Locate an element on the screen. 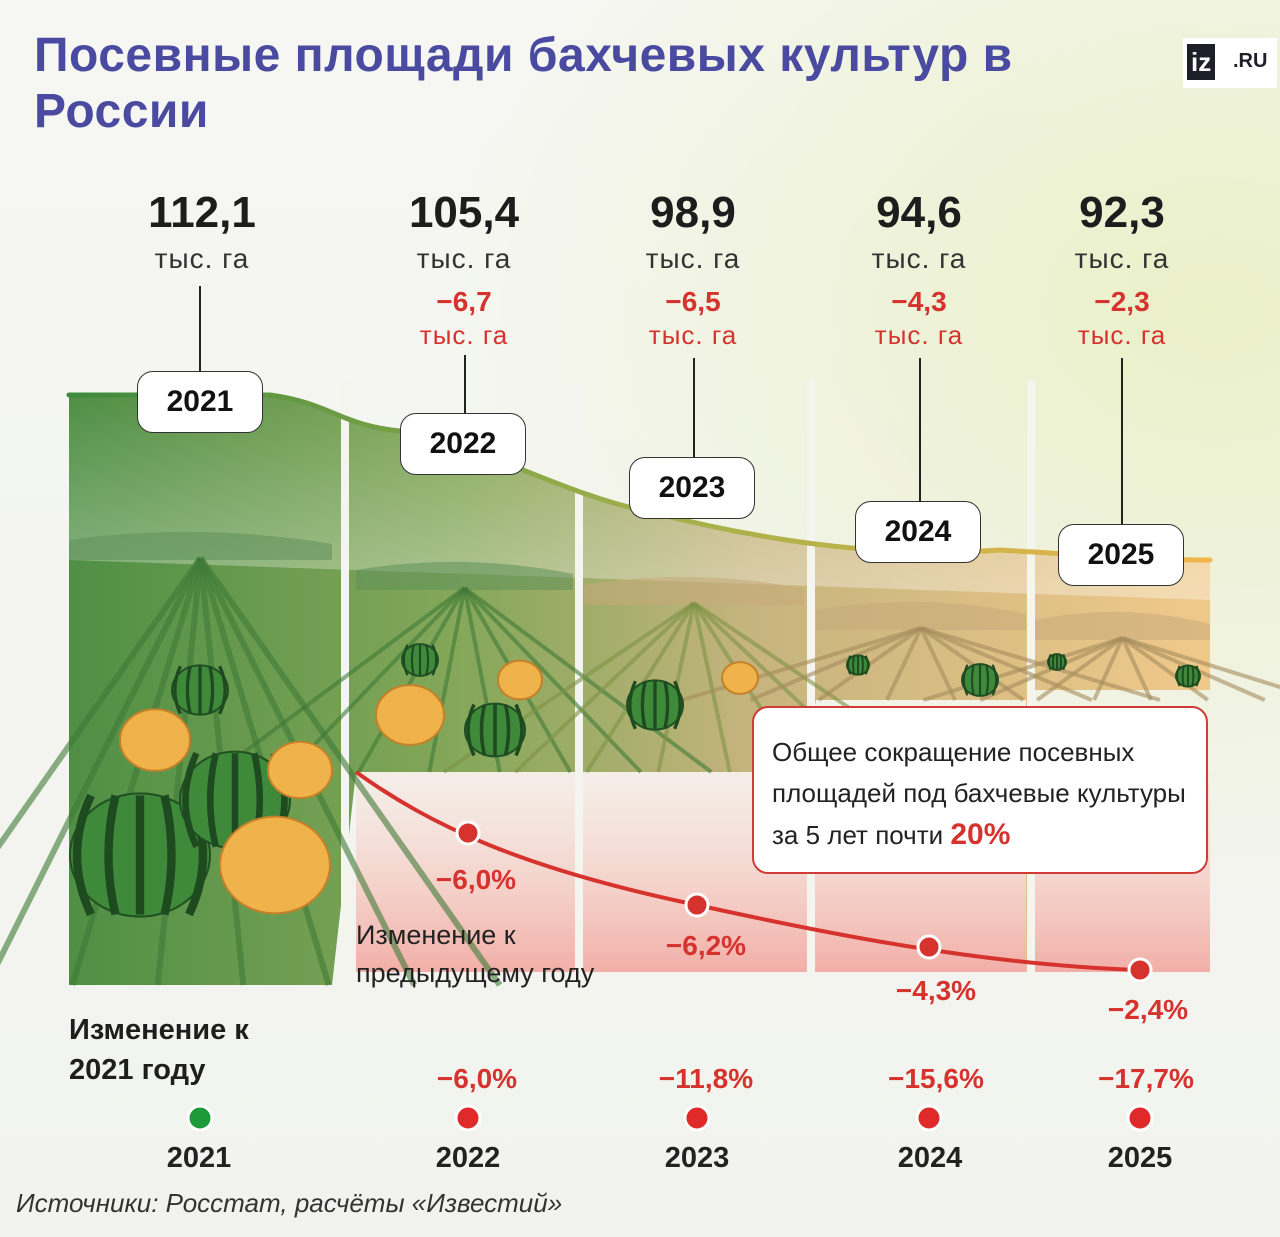  year-pill-2021: 2021 is located at coordinates (200, 402).